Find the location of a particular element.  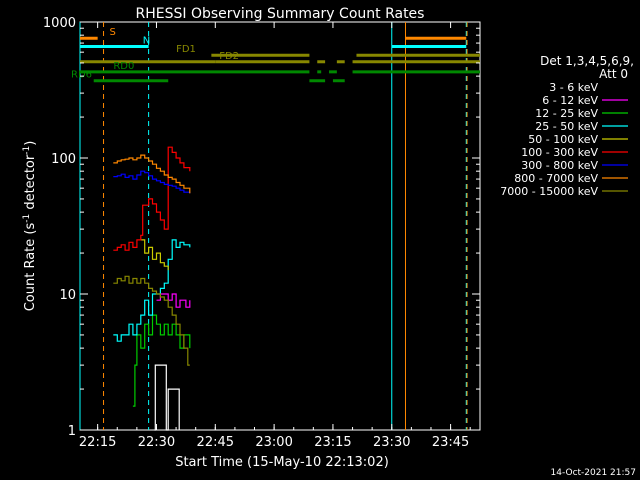

y-tick-label-3: 1000 is located at coordinates (59, 23).